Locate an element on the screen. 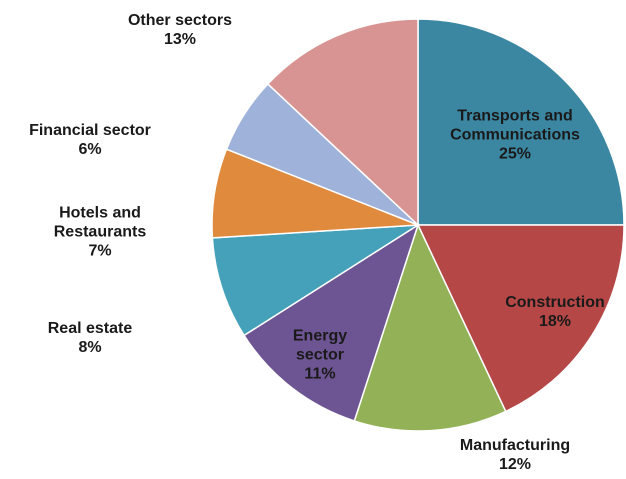 Image resolution: width=626 pixels, height=479 pixels. value-label: 8% is located at coordinates (90, 347).